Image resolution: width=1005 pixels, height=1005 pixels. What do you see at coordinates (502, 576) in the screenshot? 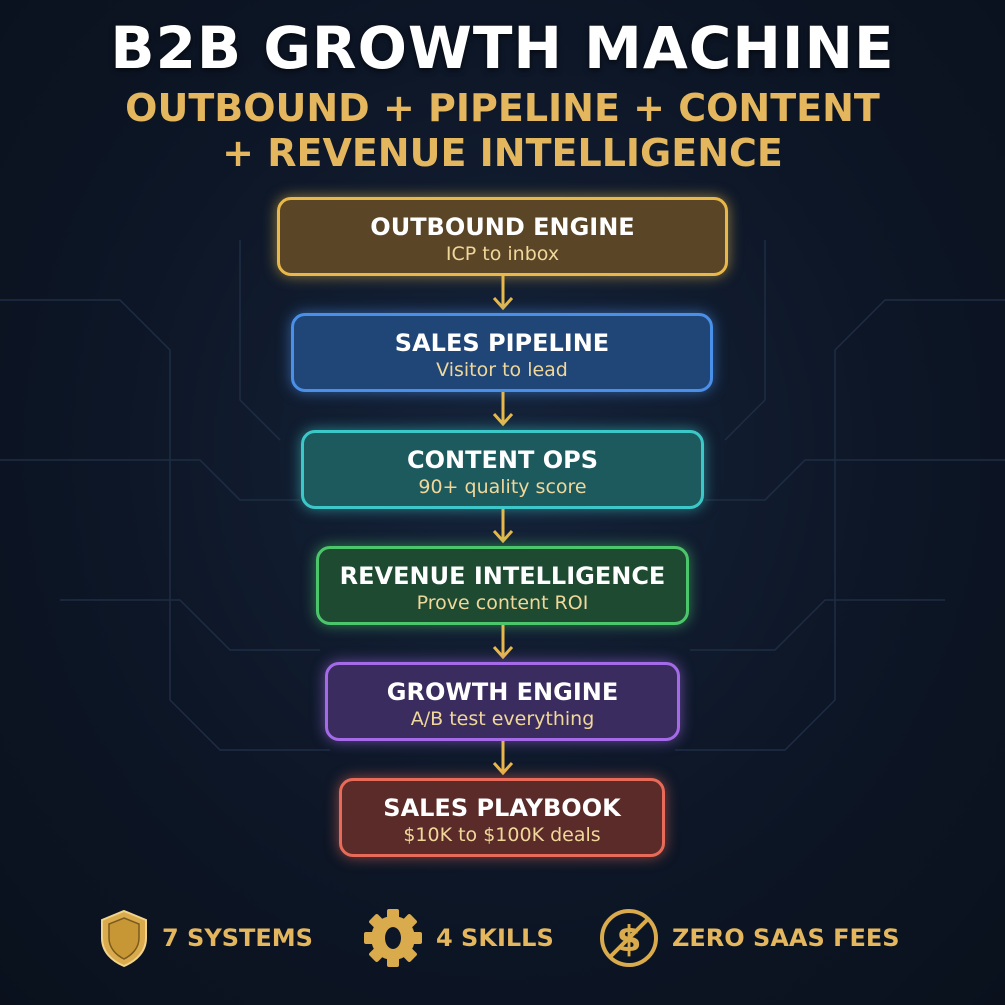
I see `stage-title: REVENUE INTELLIGENCE` at bounding box center [502, 576].